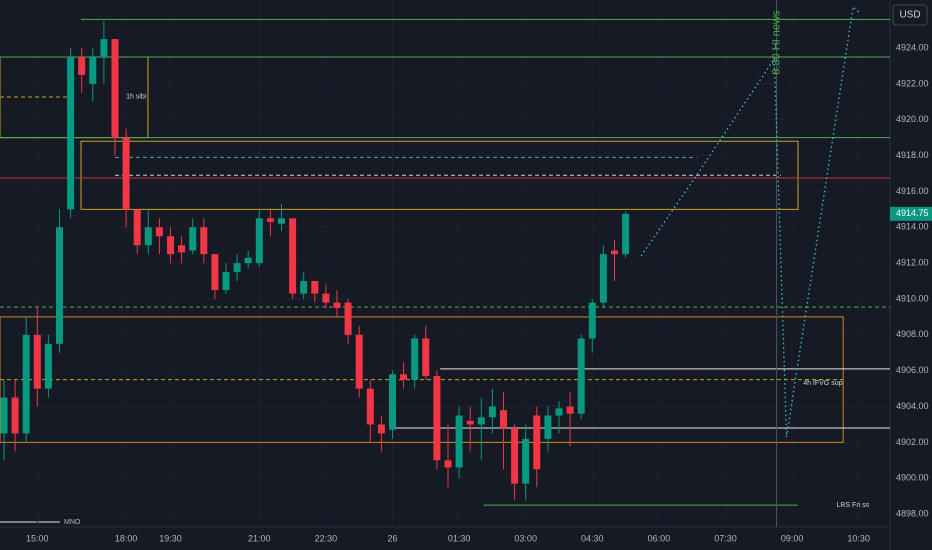 The height and width of the screenshot is (550, 932). I want to click on annotation: 4h IFVG sup, so click(822, 383).